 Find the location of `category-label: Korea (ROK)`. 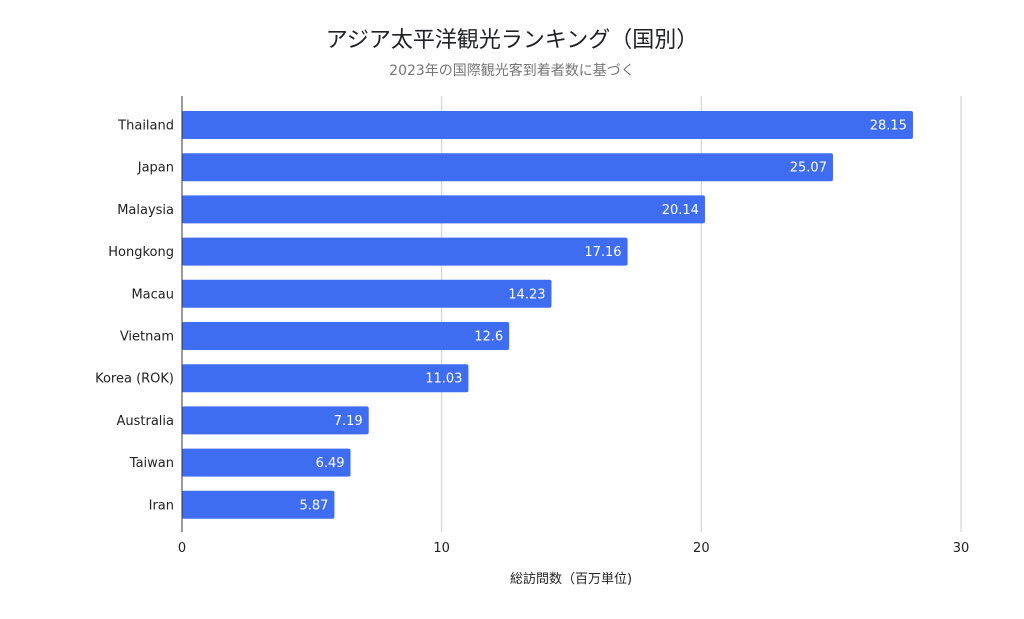

category-label: Korea (ROK) is located at coordinates (134, 379).